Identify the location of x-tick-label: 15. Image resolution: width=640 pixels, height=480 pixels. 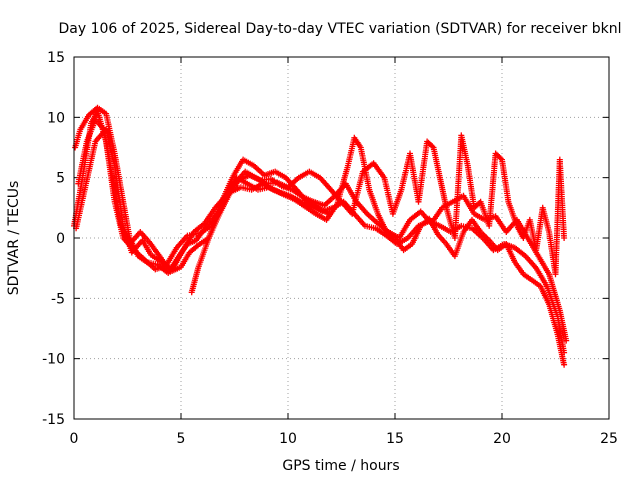
(395, 439).